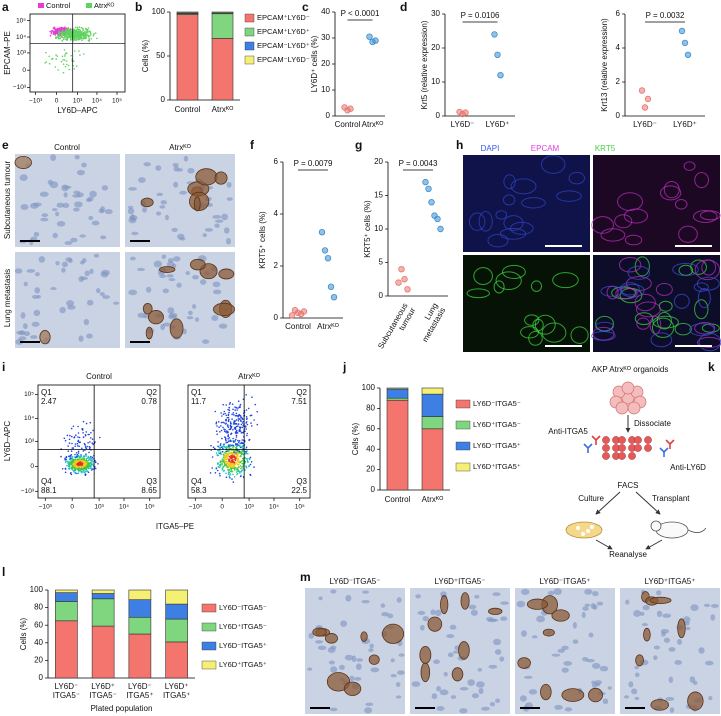 This screenshot has height=716, width=721. Describe the element at coordinates (187, 57) in the screenshot. I see `bar-segment` at that location.